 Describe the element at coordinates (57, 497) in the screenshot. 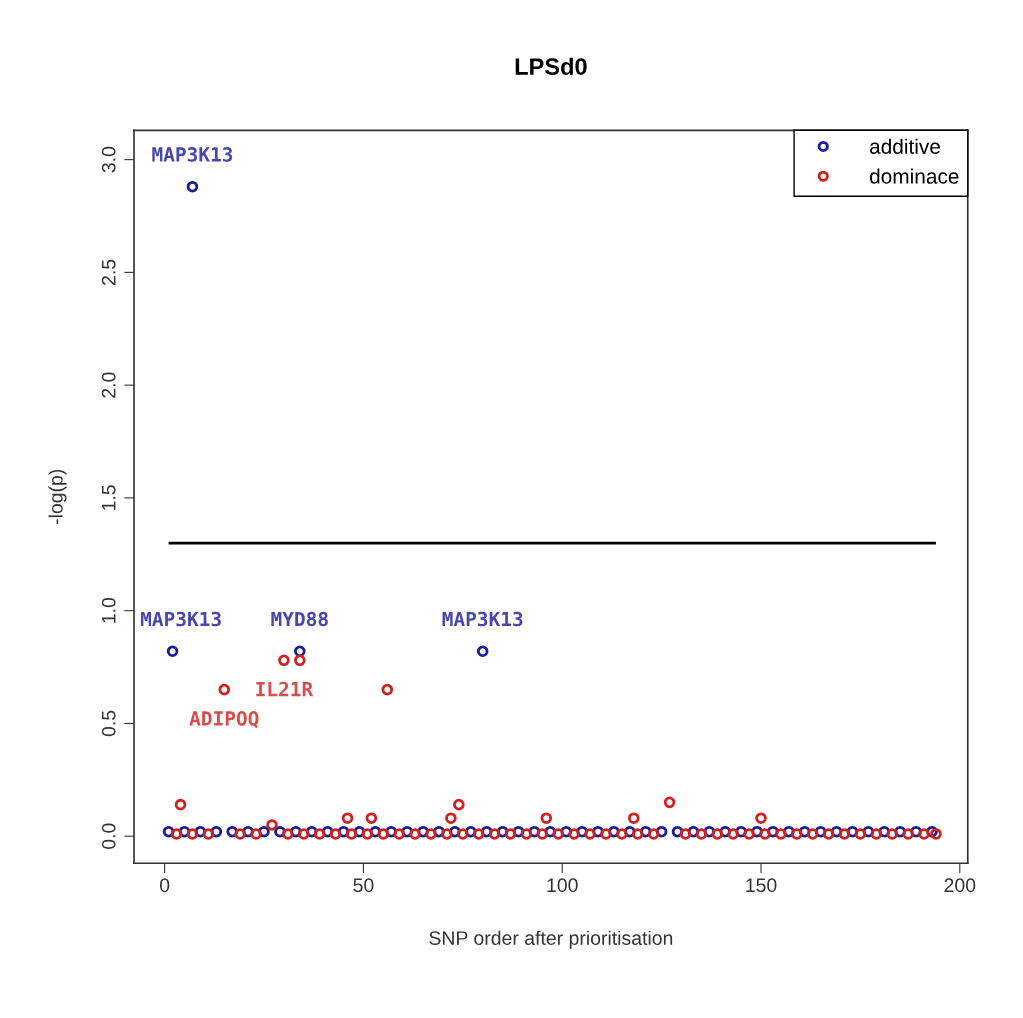

I see `y-axis-title: -log(p)` at that location.